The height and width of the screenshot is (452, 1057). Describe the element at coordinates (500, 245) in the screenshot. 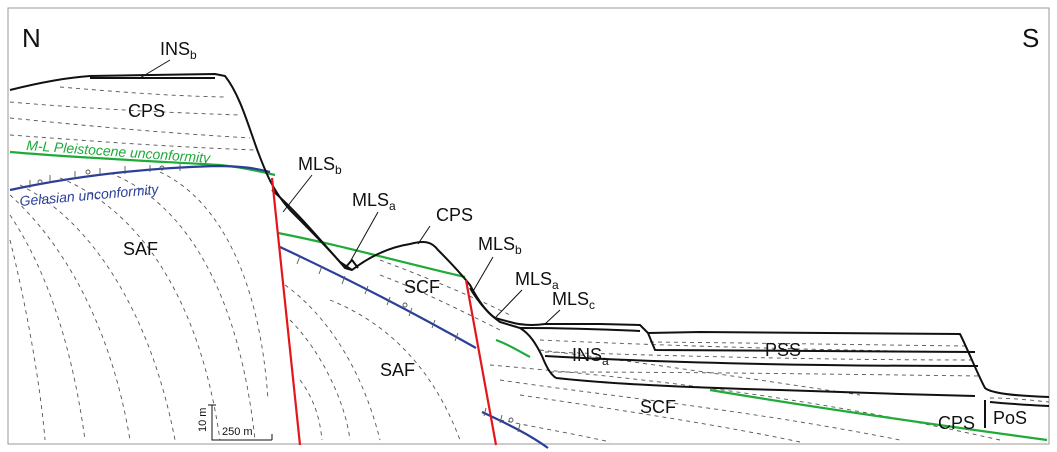

I see `unit-mls-b-2: MLSb` at that location.